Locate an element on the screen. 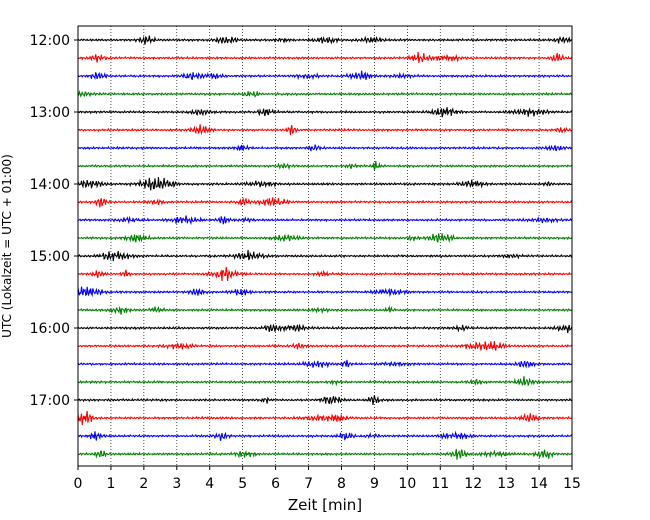 The height and width of the screenshot is (520, 650). y-tick-label: 13:00 is located at coordinates (50, 113).